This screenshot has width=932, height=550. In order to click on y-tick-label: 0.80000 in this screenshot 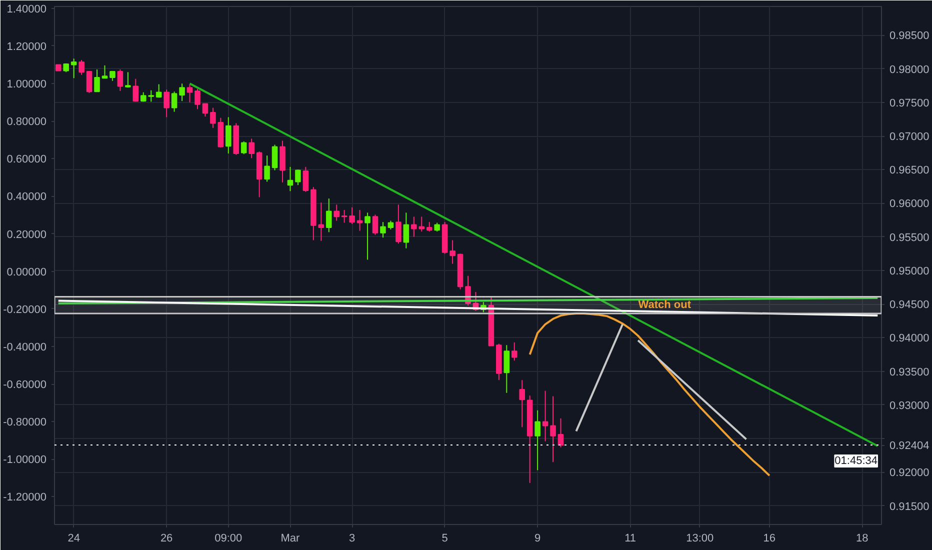, I will do `click(26, 122)`.